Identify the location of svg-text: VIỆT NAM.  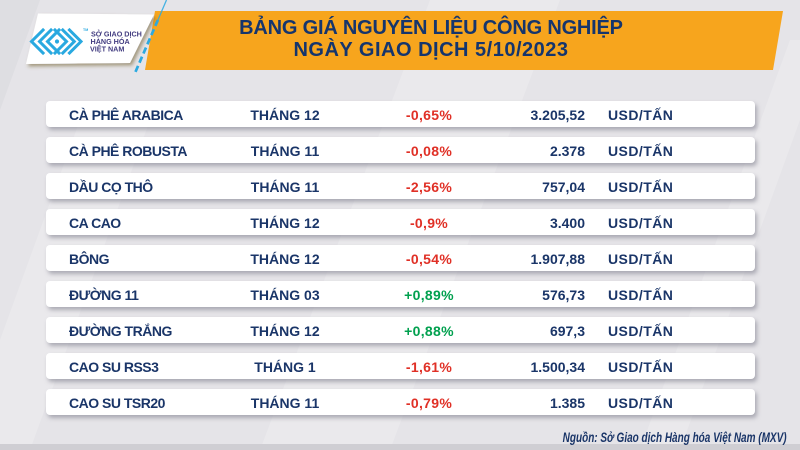
(107, 48).